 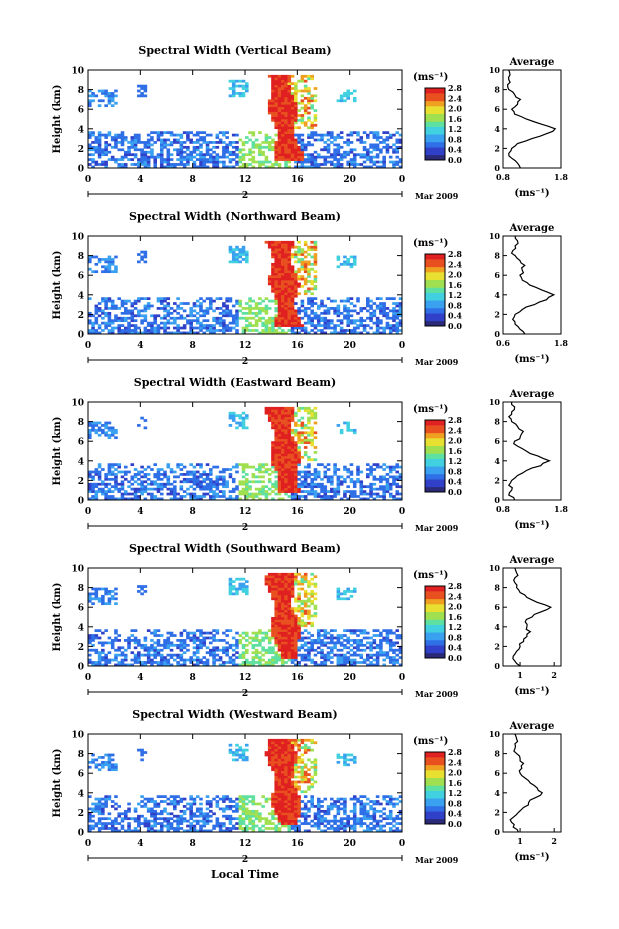 I want to click on x-tick-label: 12, so click(x=245, y=512).